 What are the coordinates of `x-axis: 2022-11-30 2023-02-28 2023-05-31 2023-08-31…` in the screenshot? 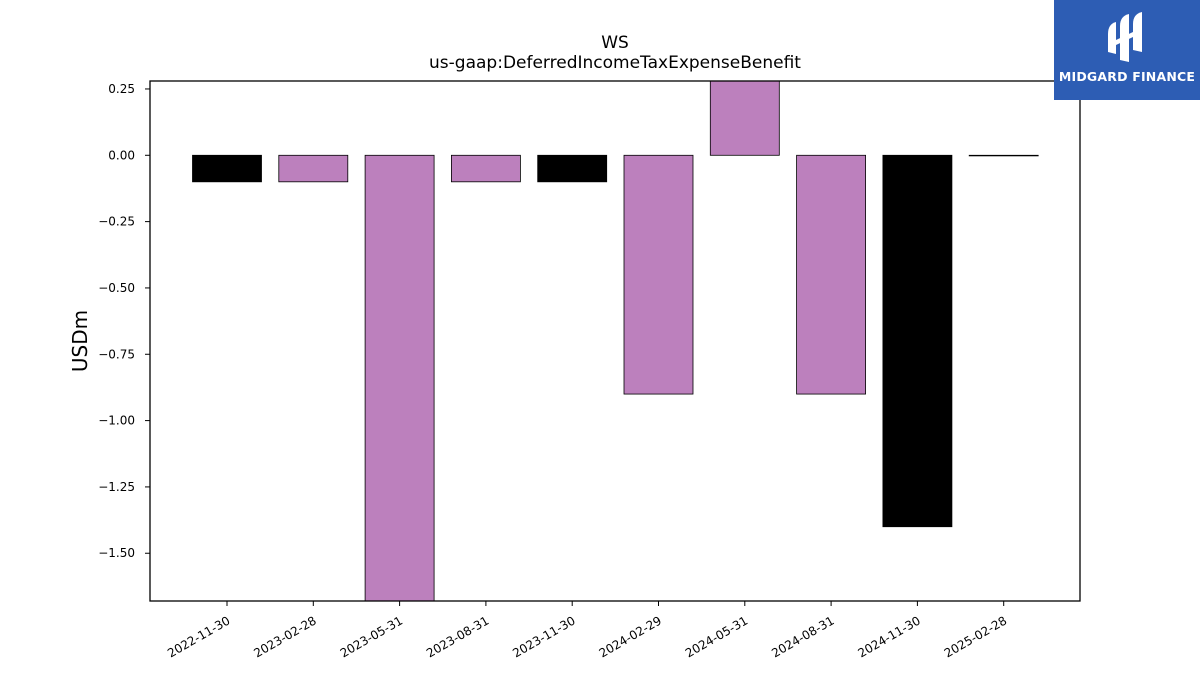 It's located at (587, 630).